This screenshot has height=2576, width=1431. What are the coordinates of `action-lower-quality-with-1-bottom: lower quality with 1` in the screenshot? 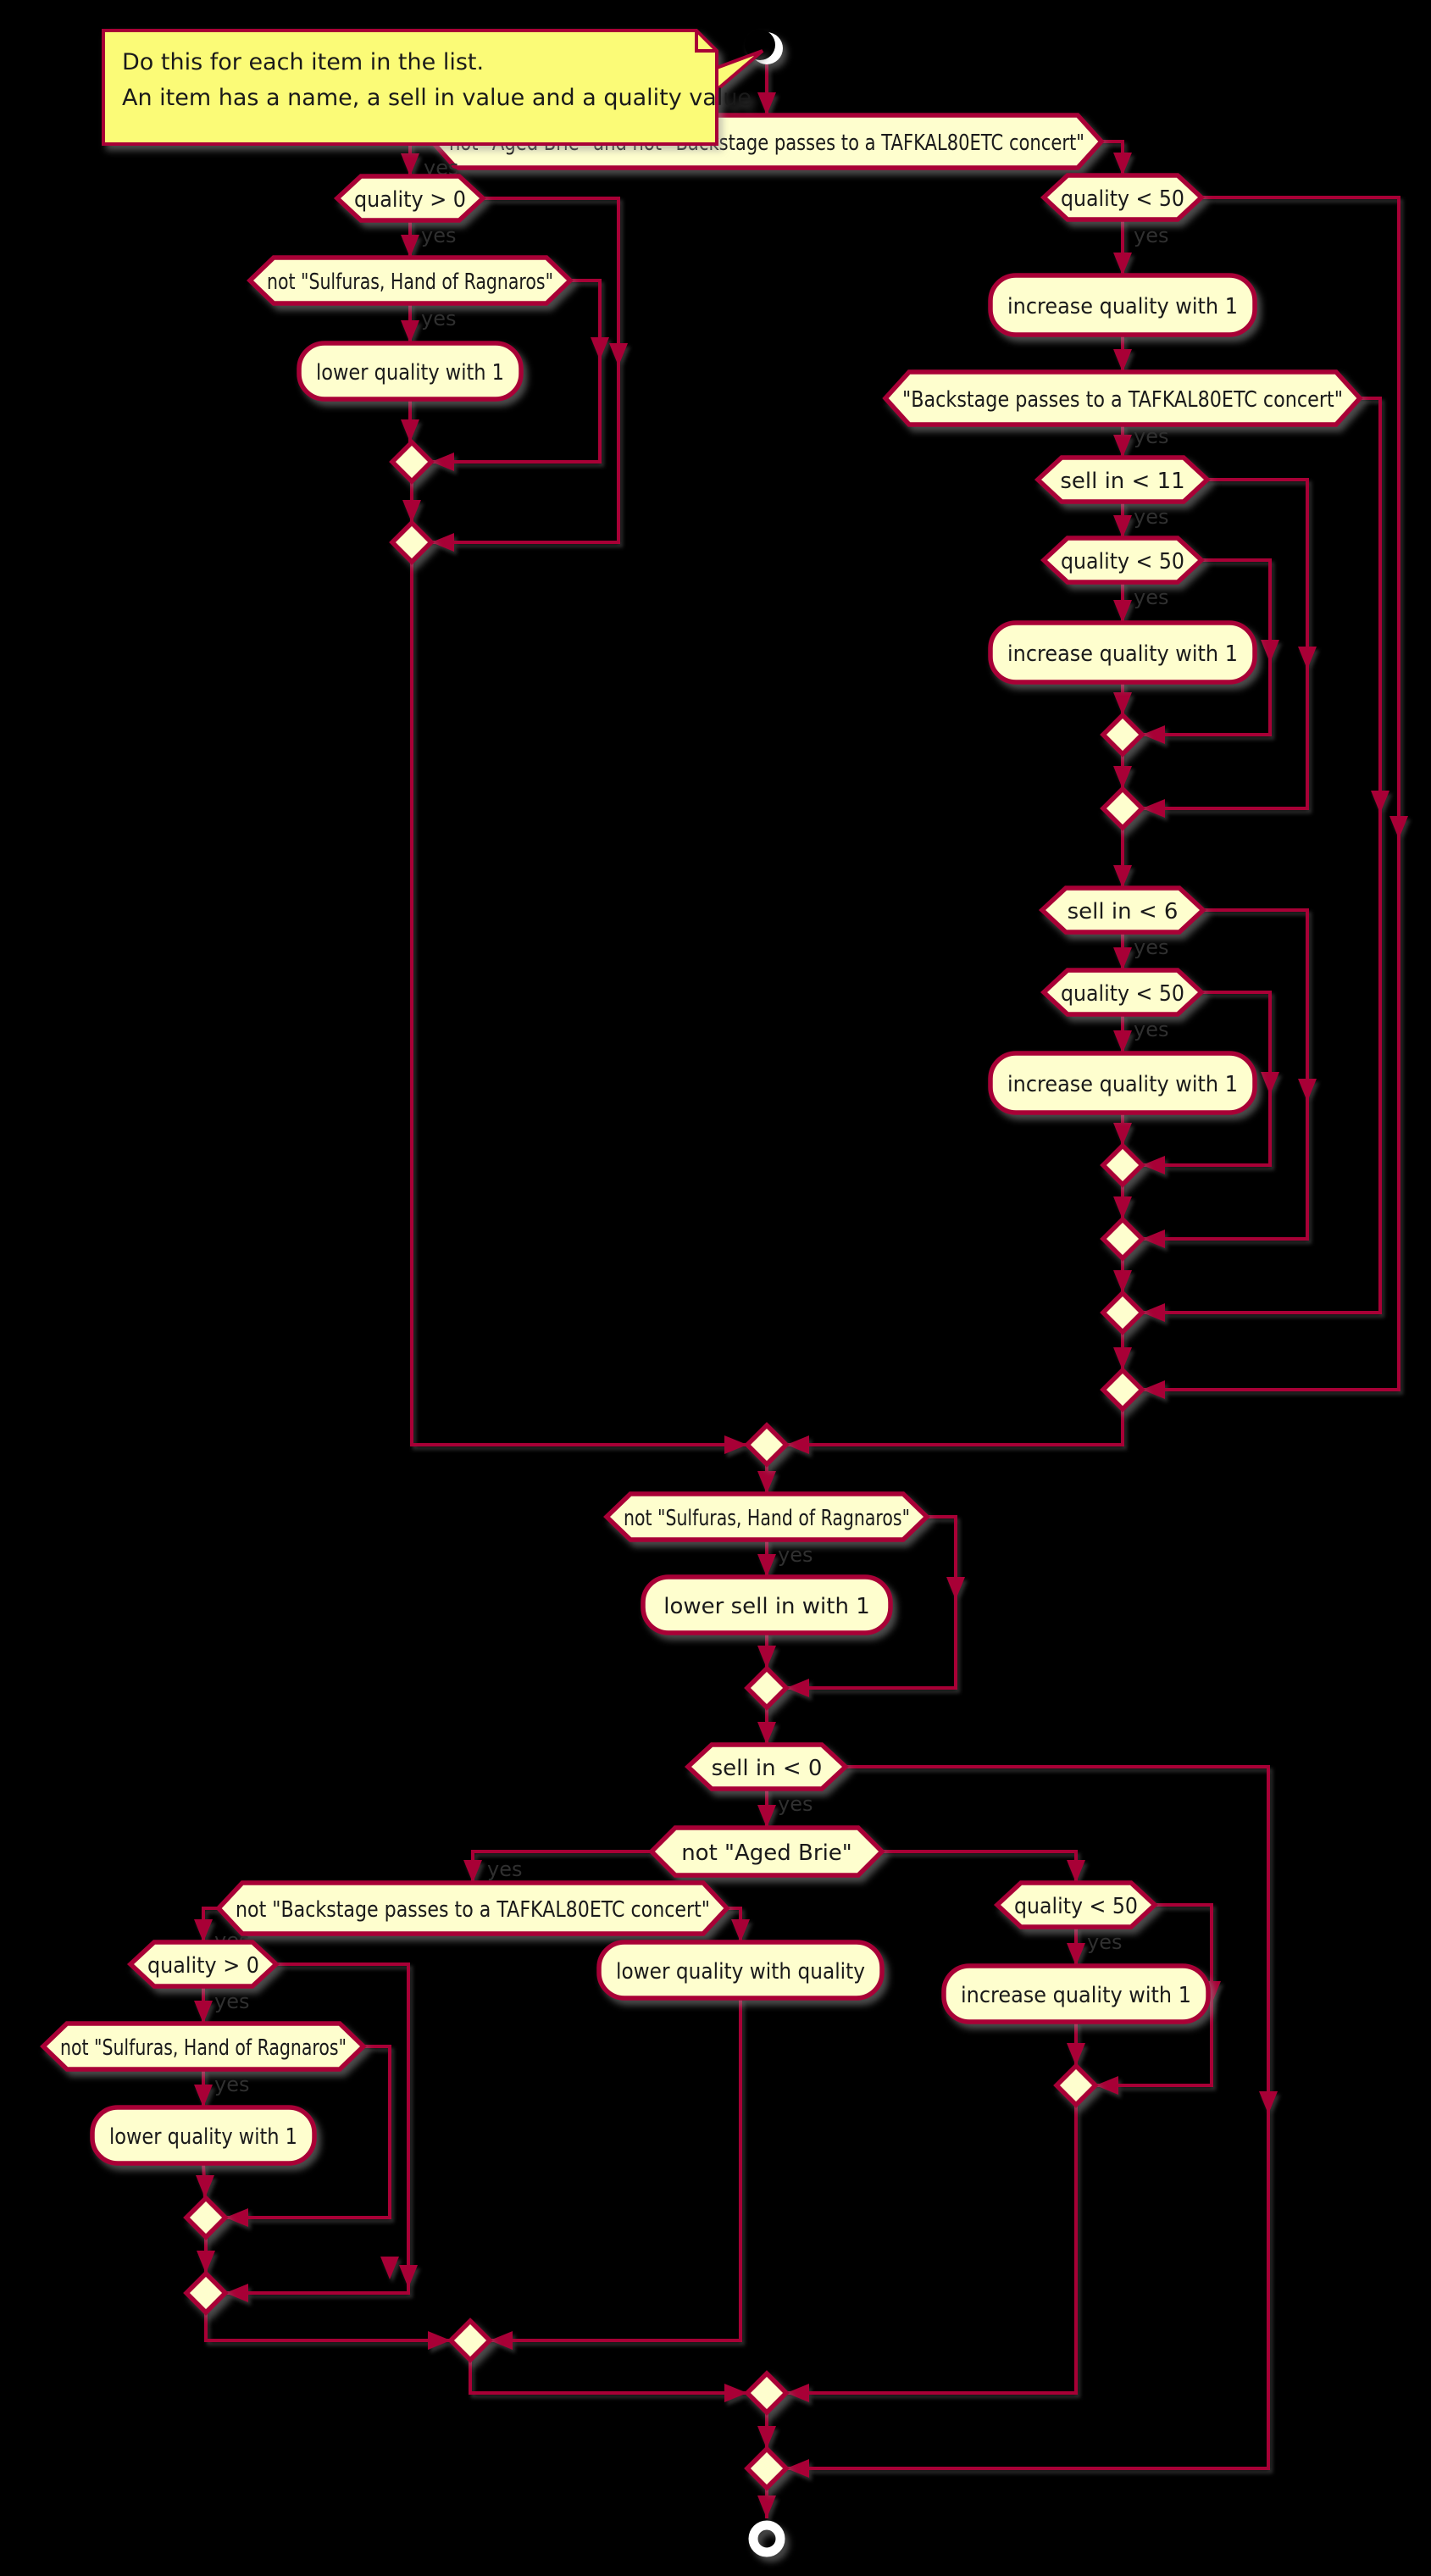 It's located at (204, 2135).